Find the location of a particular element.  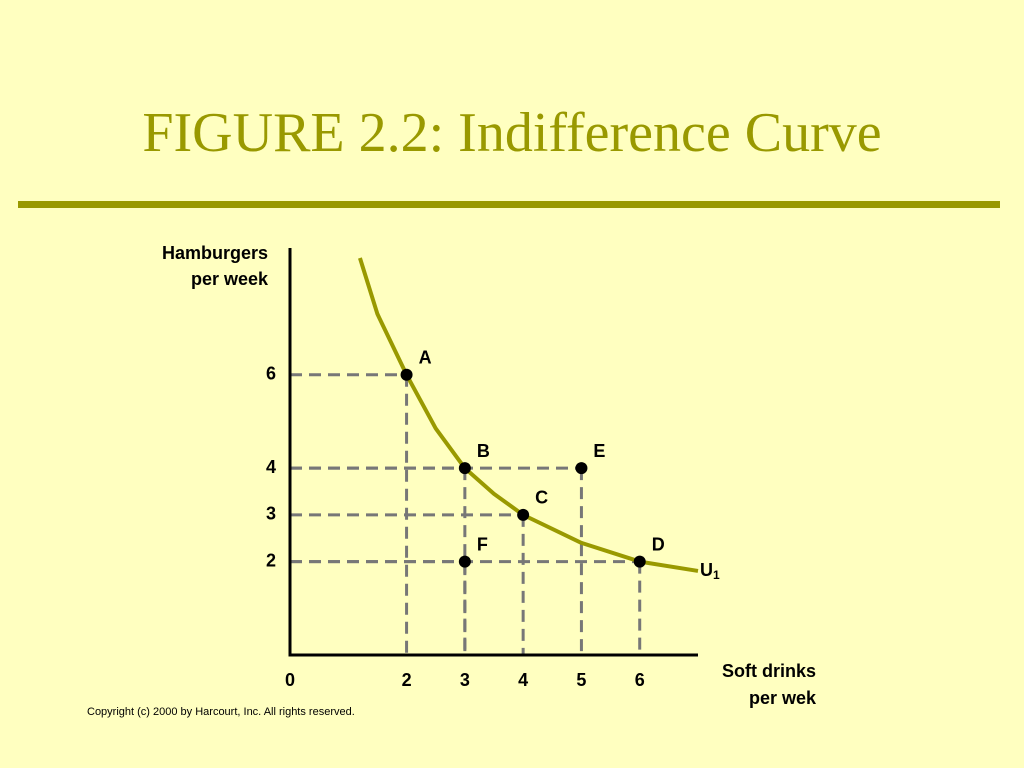

x-tick-label: 5 is located at coordinates (581, 680).